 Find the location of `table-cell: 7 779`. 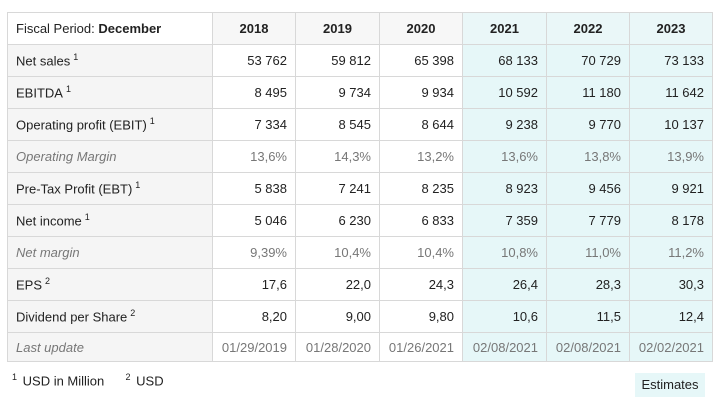

table-cell: 7 779 is located at coordinates (588, 220).